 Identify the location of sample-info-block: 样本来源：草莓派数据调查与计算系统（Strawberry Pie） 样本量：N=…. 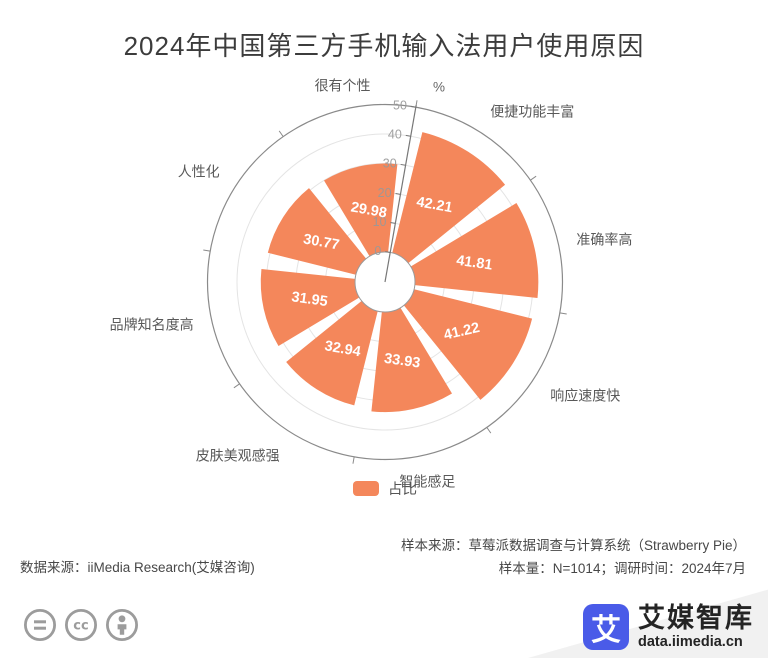
(573, 557).